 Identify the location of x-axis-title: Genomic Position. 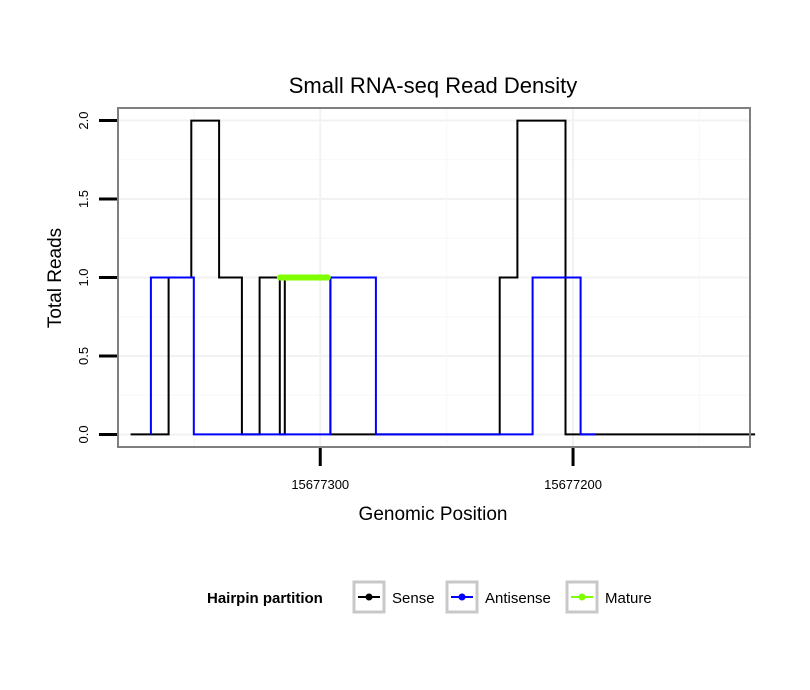
(433, 514).